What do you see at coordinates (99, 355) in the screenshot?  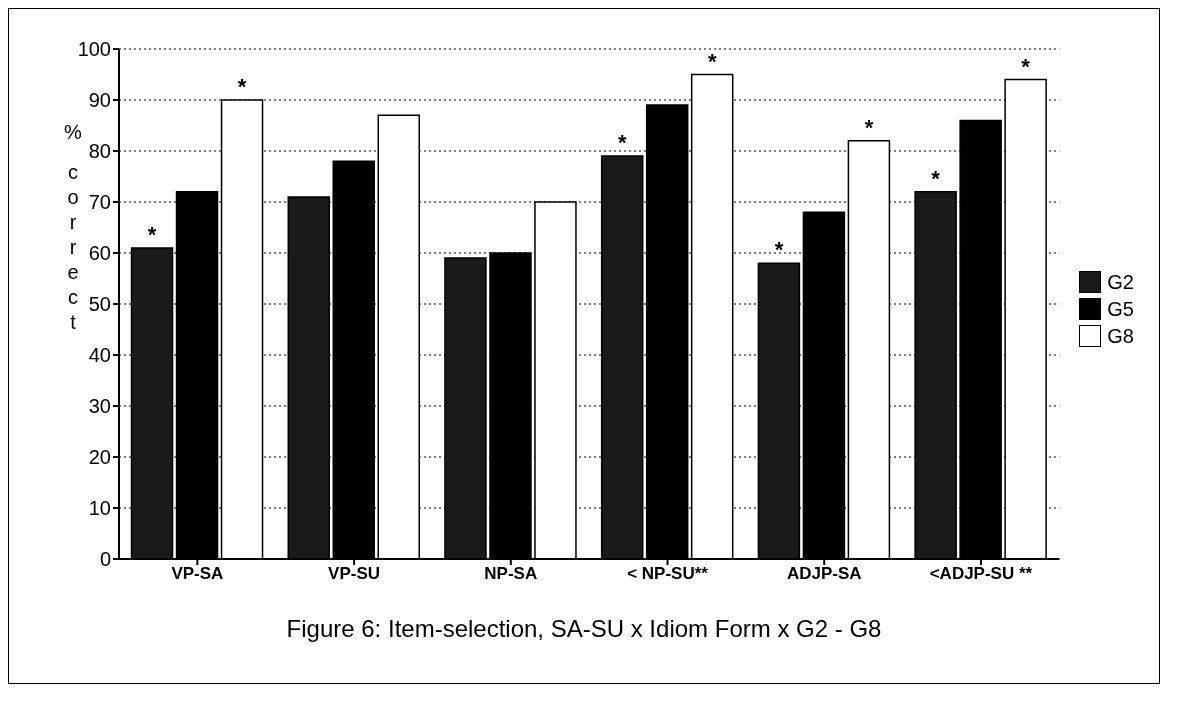 I see `y-tick-label: 40` at bounding box center [99, 355].